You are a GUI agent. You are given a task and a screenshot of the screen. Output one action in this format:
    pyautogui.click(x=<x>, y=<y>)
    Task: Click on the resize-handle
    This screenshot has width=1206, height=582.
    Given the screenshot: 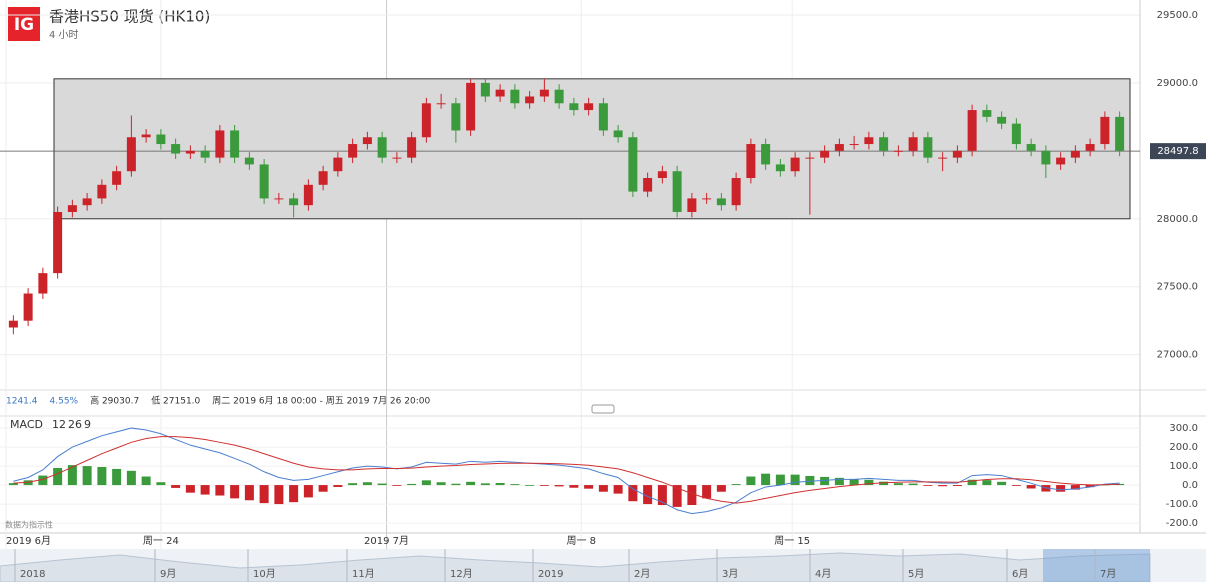 What is the action you would take?
    pyautogui.click(x=603, y=409)
    